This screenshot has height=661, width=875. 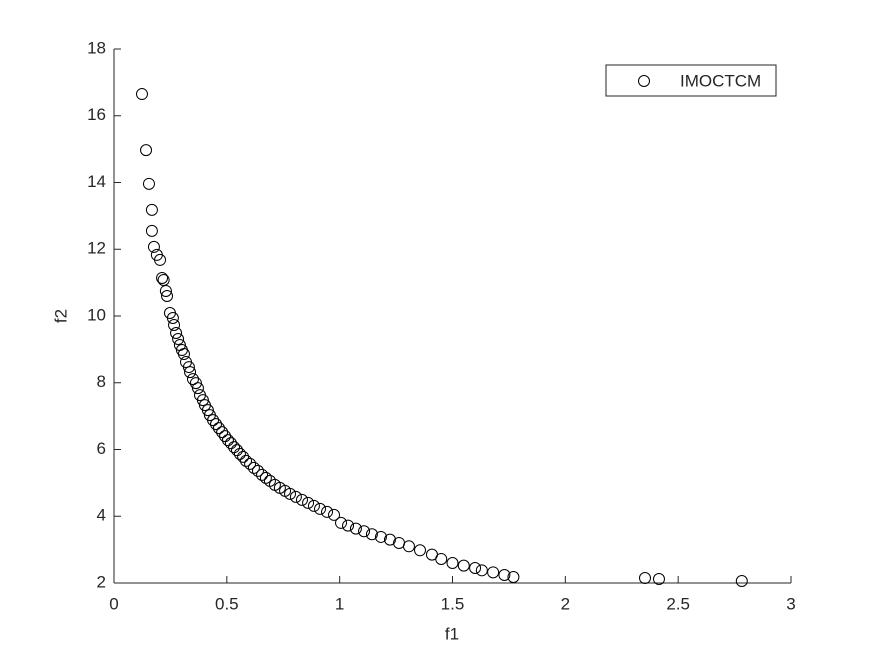 What do you see at coordinates (339, 603) in the screenshot?
I see `x-tick-label: 1` at bounding box center [339, 603].